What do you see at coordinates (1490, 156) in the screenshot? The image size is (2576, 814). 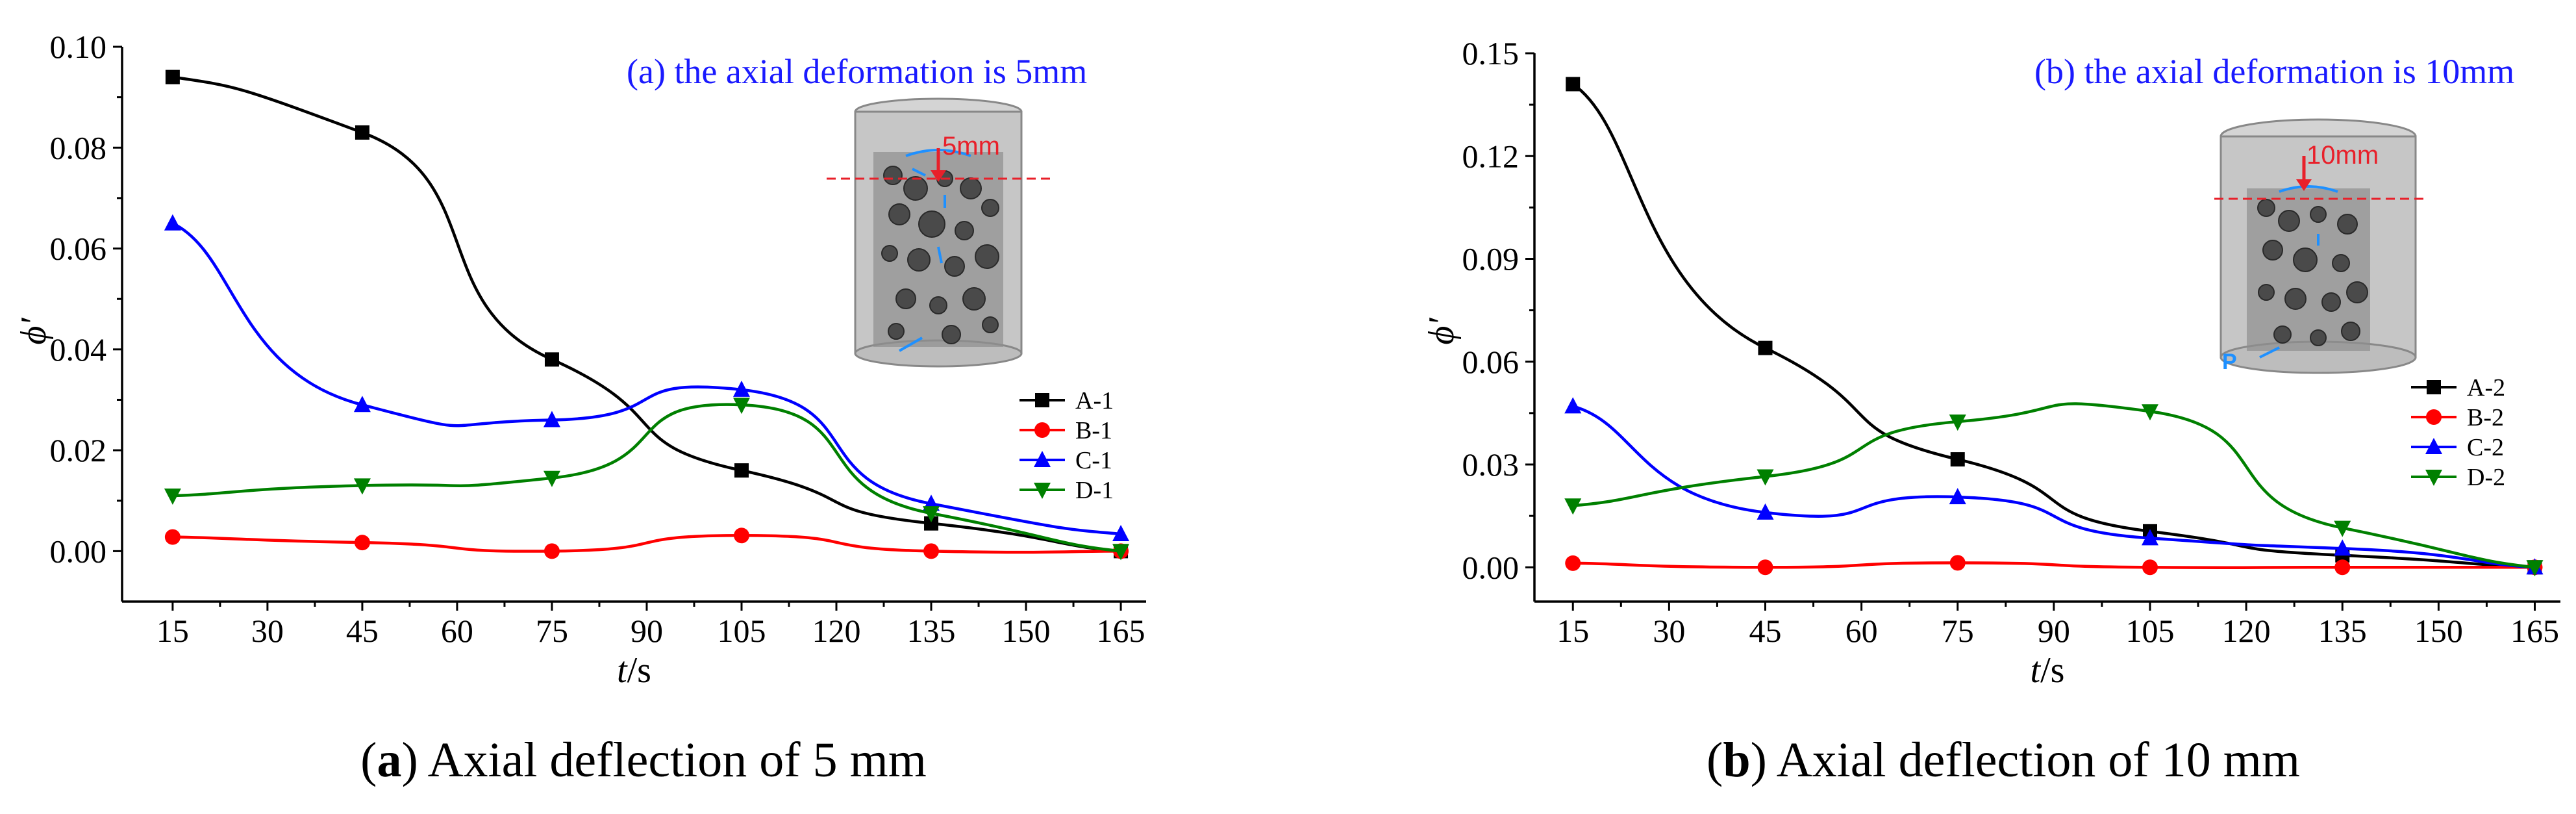 I see `y-tick-label: 0.12` at bounding box center [1490, 156].